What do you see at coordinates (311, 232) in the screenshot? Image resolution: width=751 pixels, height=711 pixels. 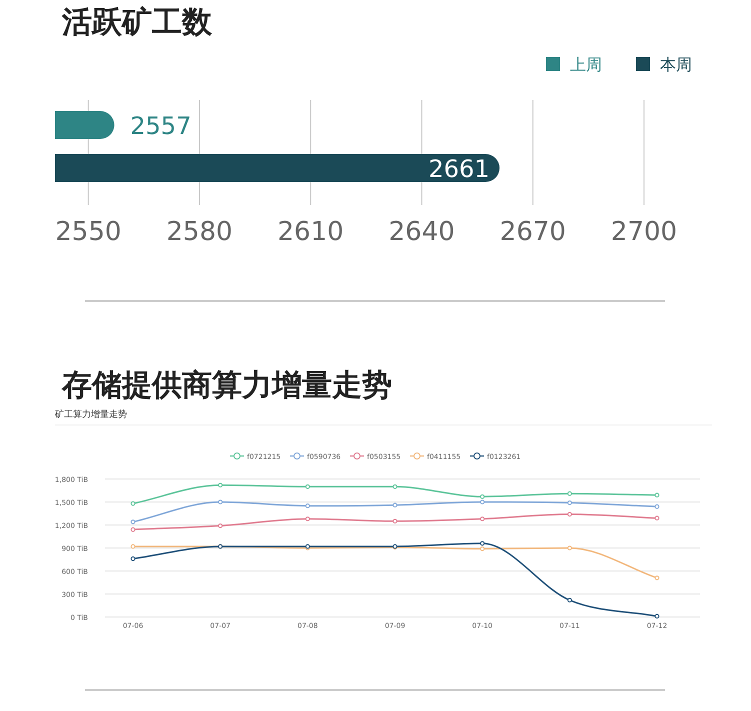 I see `x-tick-label: 2610` at bounding box center [311, 232].